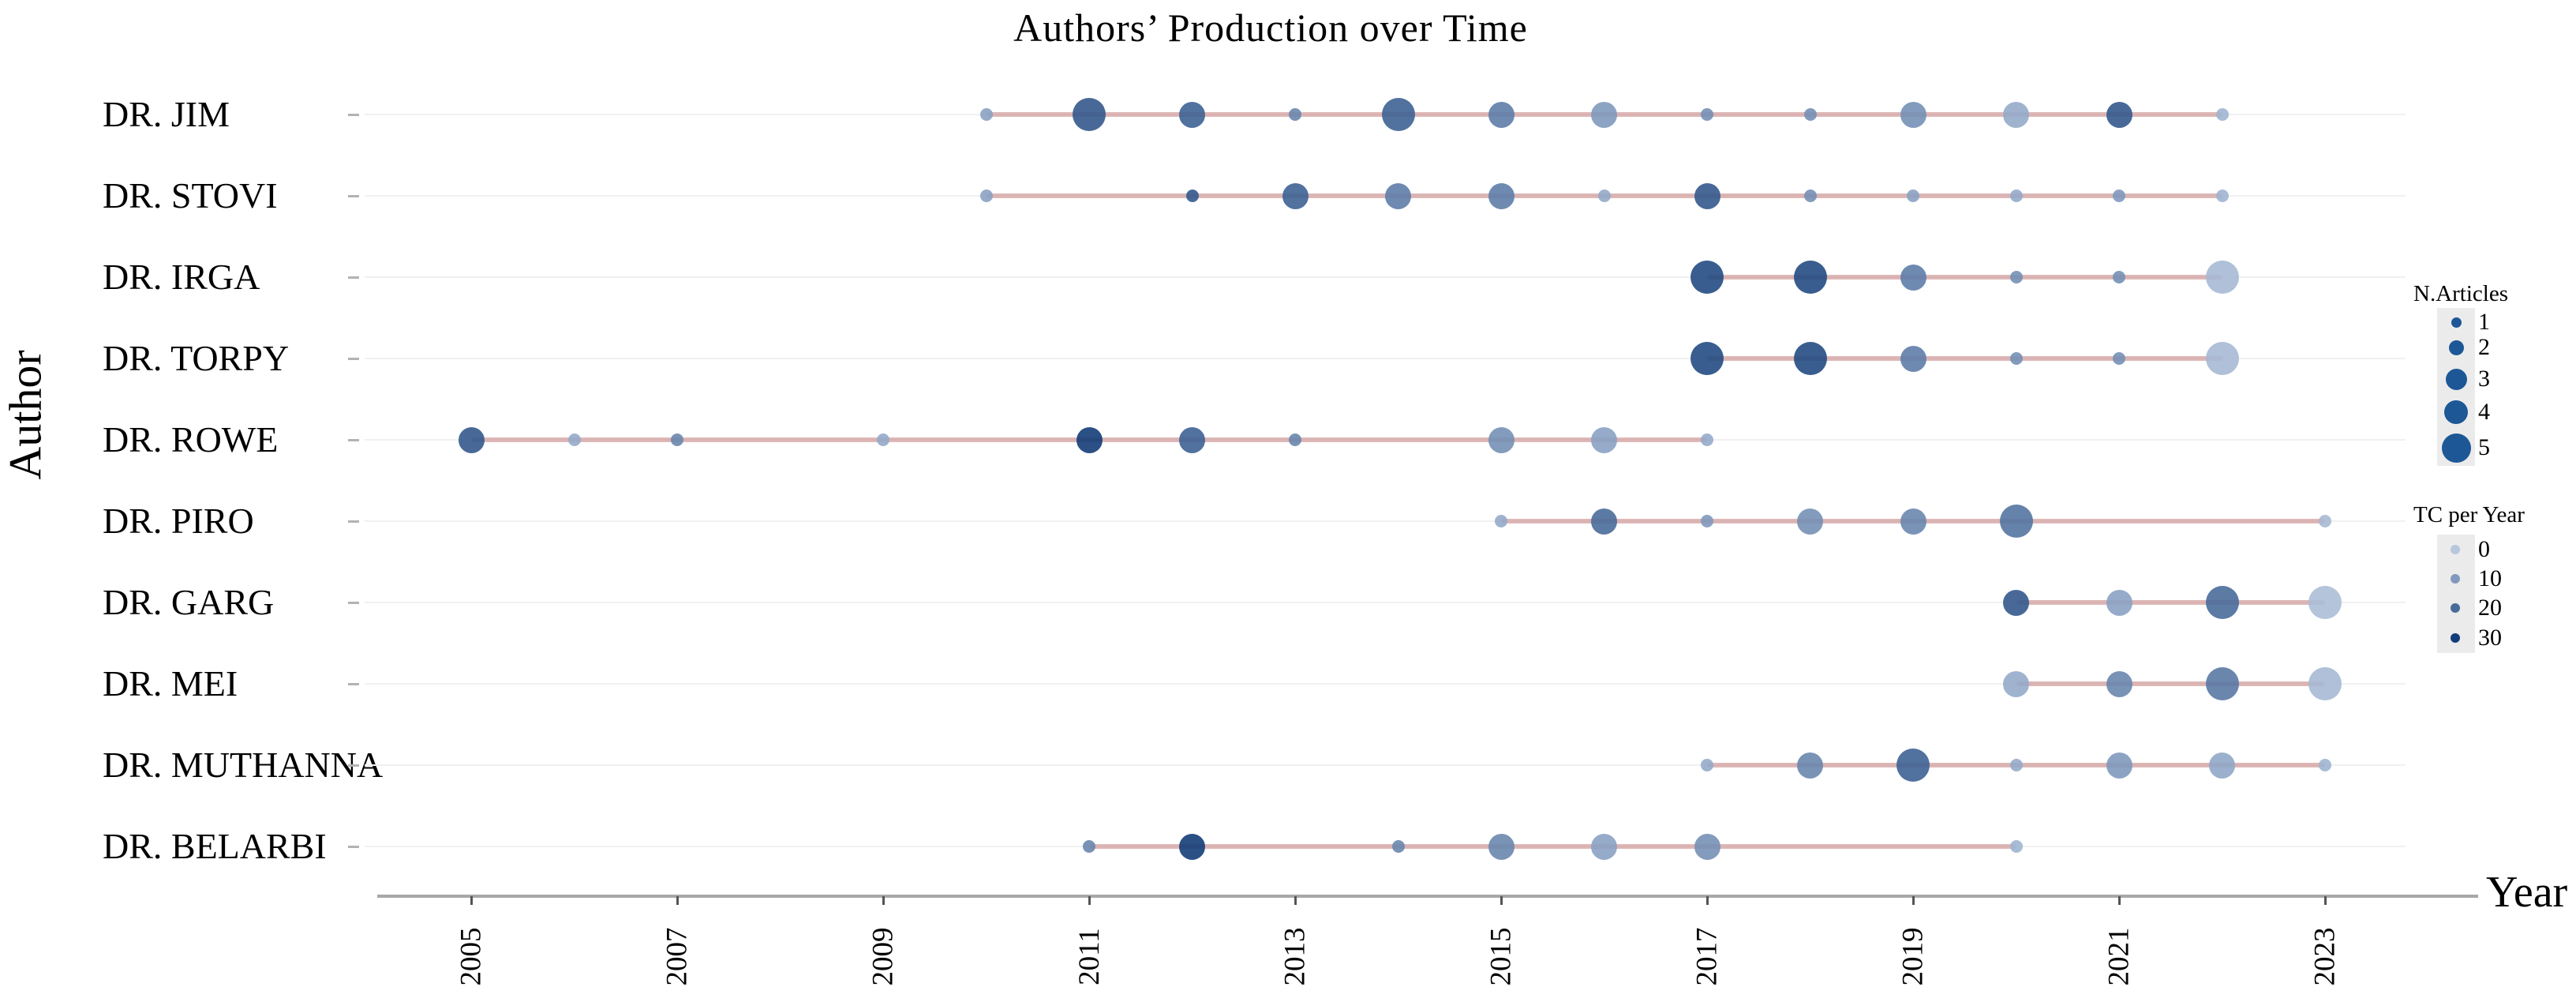  Describe the element at coordinates (677, 956) in the screenshot. I see `x-tick-label-text: 2007` at that location.